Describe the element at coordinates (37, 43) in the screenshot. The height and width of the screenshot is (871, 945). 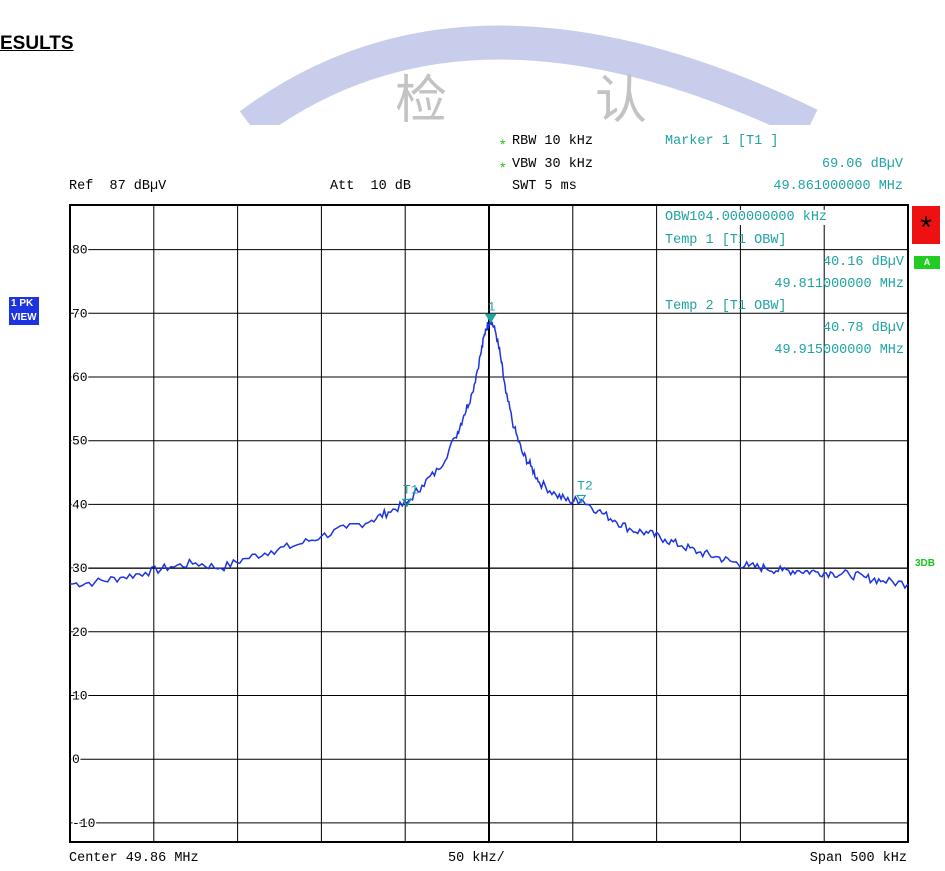
I see `section-heading: ESULTS` at that location.